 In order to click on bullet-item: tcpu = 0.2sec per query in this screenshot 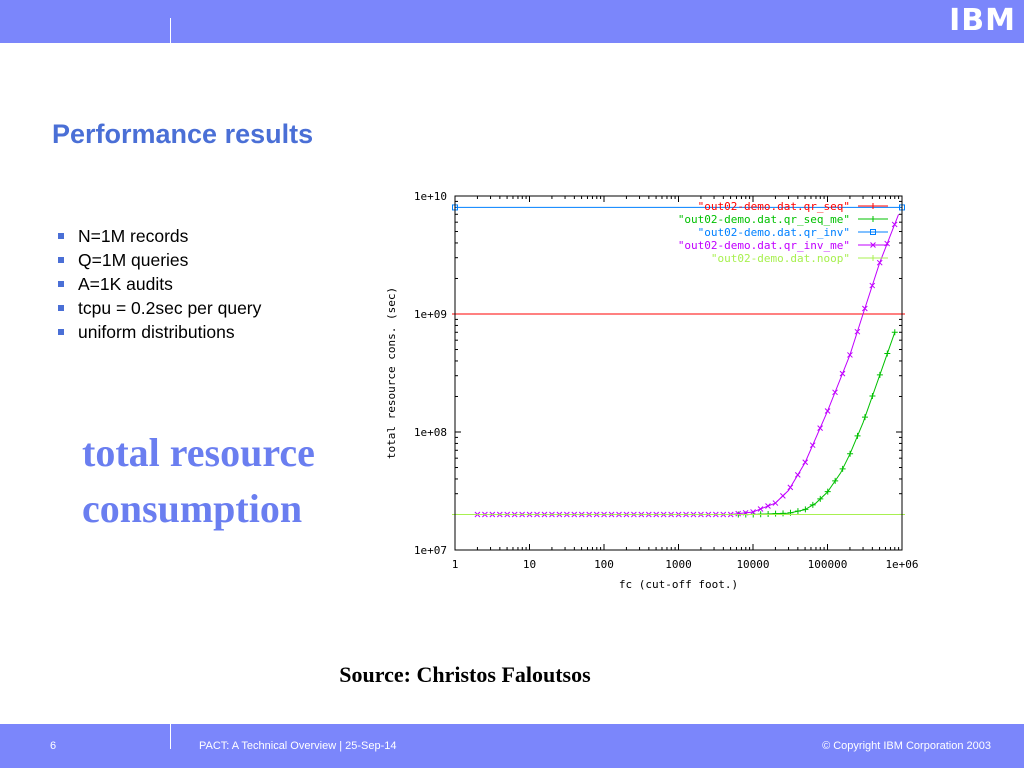, I will do `click(159, 308)`.